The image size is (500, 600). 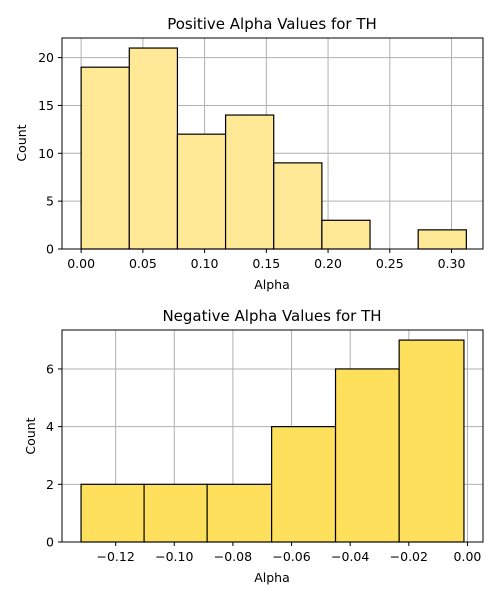 What do you see at coordinates (143, 263) in the screenshot?
I see `x-tick-label: 0.05` at bounding box center [143, 263].